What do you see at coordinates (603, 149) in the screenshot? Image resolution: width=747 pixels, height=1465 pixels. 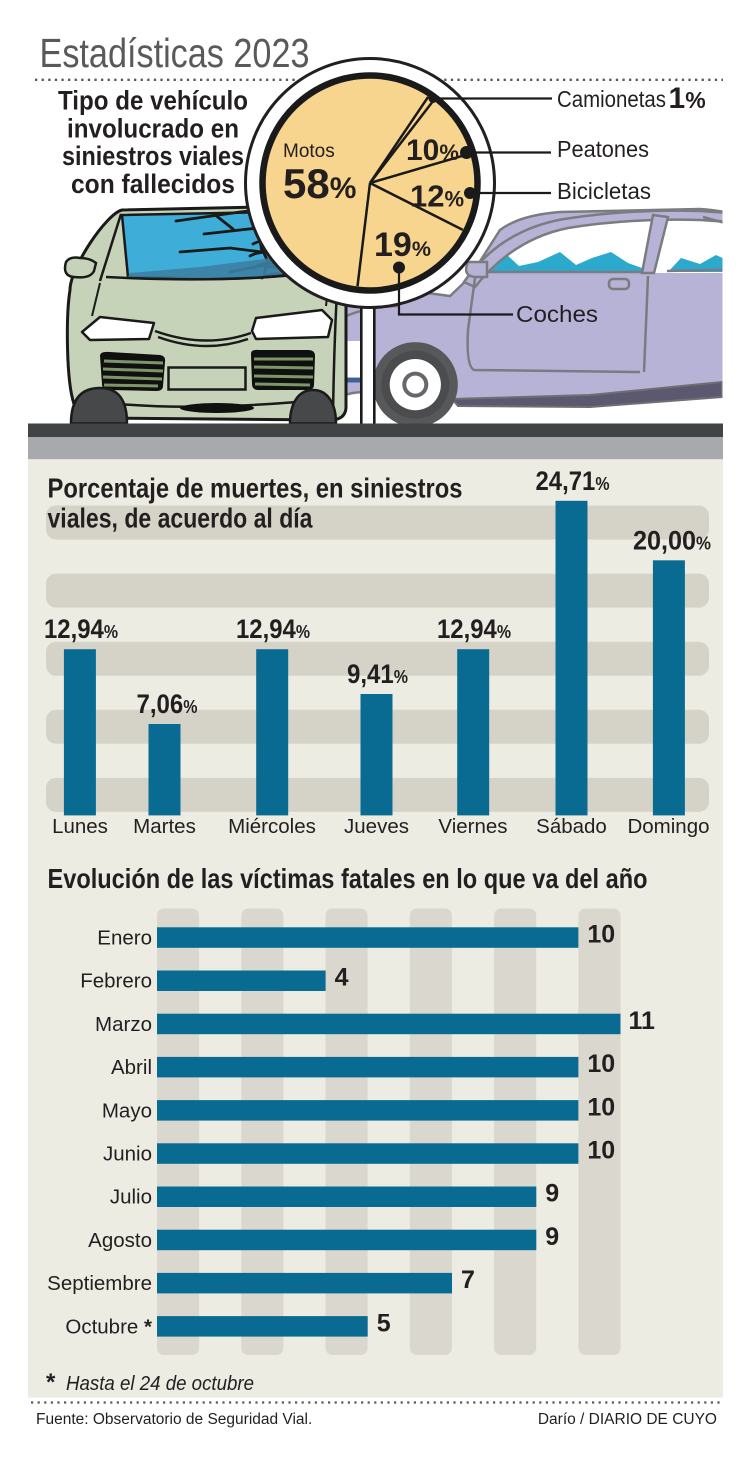 I see `svg-text: Peatones` at bounding box center [603, 149].